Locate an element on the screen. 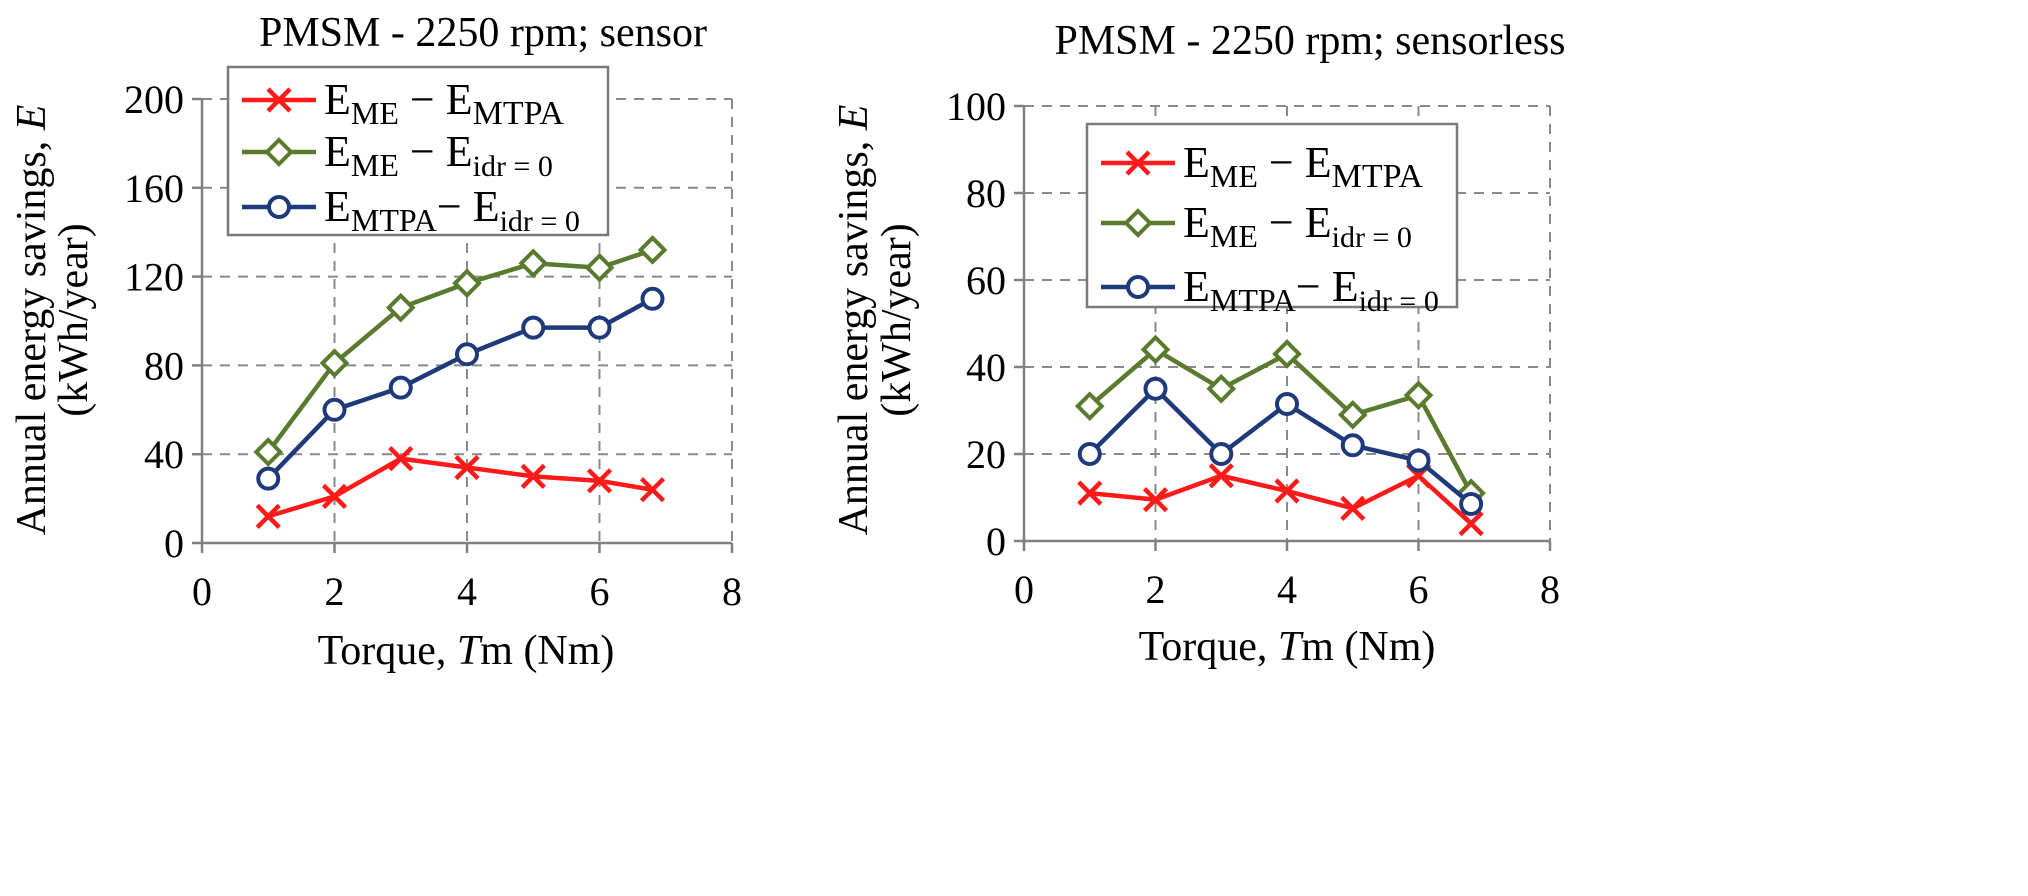 Image resolution: width=2028 pixels, height=896 pixels. x-axis-label-unit: m (Nm) is located at coordinates (547, 651).